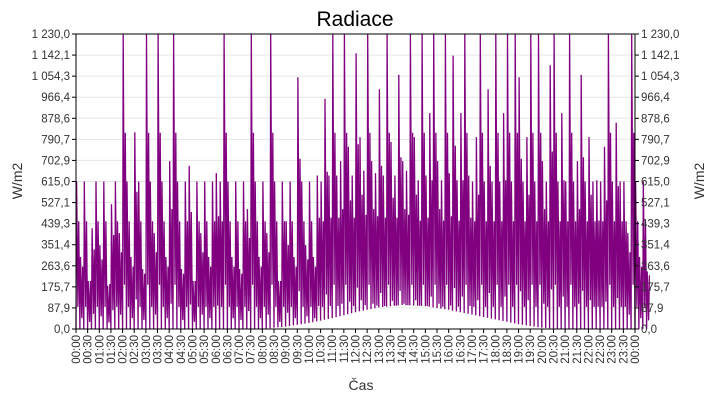 Image resolution: width=720 pixels, height=405 pixels. What do you see at coordinates (403, 349) in the screenshot?
I see `x-tick-label: 14:00` at bounding box center [403, 349].